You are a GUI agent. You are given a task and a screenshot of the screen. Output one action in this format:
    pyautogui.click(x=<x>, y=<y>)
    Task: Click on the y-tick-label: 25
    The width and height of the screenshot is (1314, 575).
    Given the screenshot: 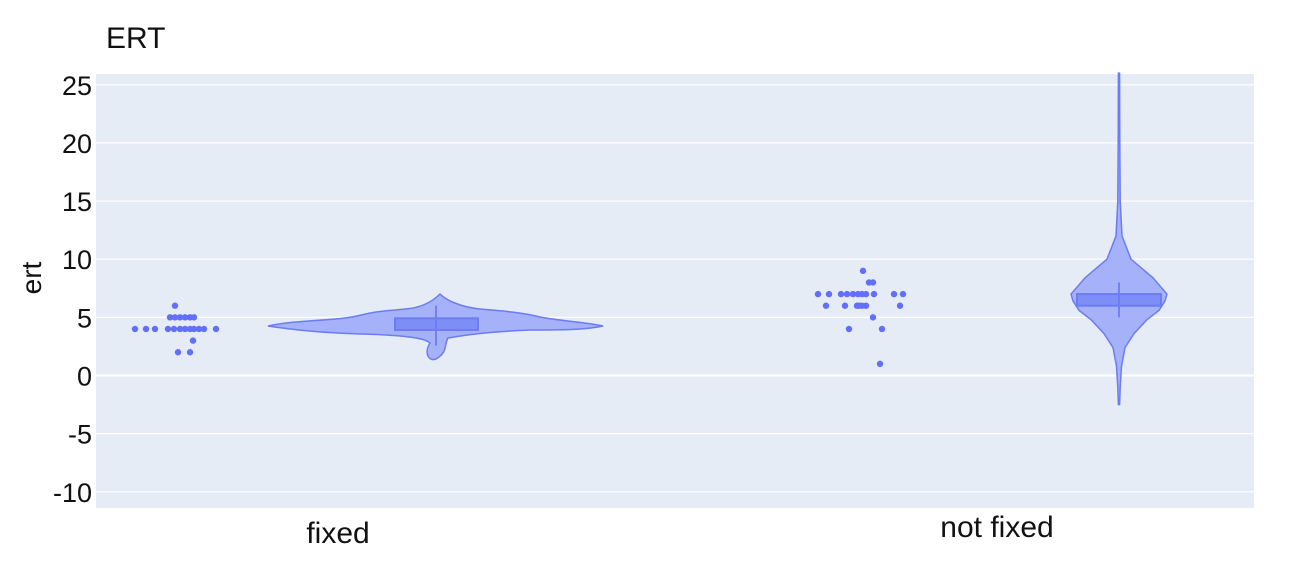 What is the action you would take?
    pyautogui.click(x=77, y=86)
    